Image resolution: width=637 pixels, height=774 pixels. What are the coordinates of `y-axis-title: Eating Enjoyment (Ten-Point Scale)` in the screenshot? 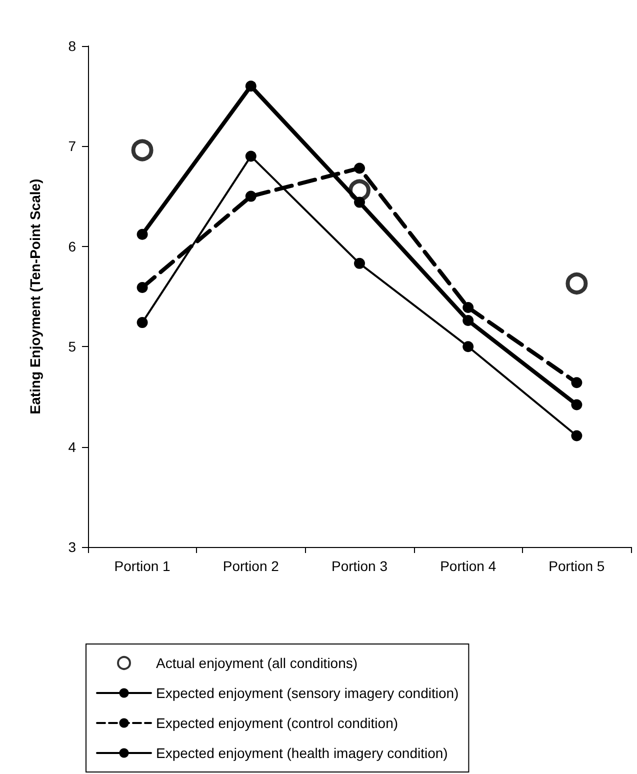 It's located at (35, 296).